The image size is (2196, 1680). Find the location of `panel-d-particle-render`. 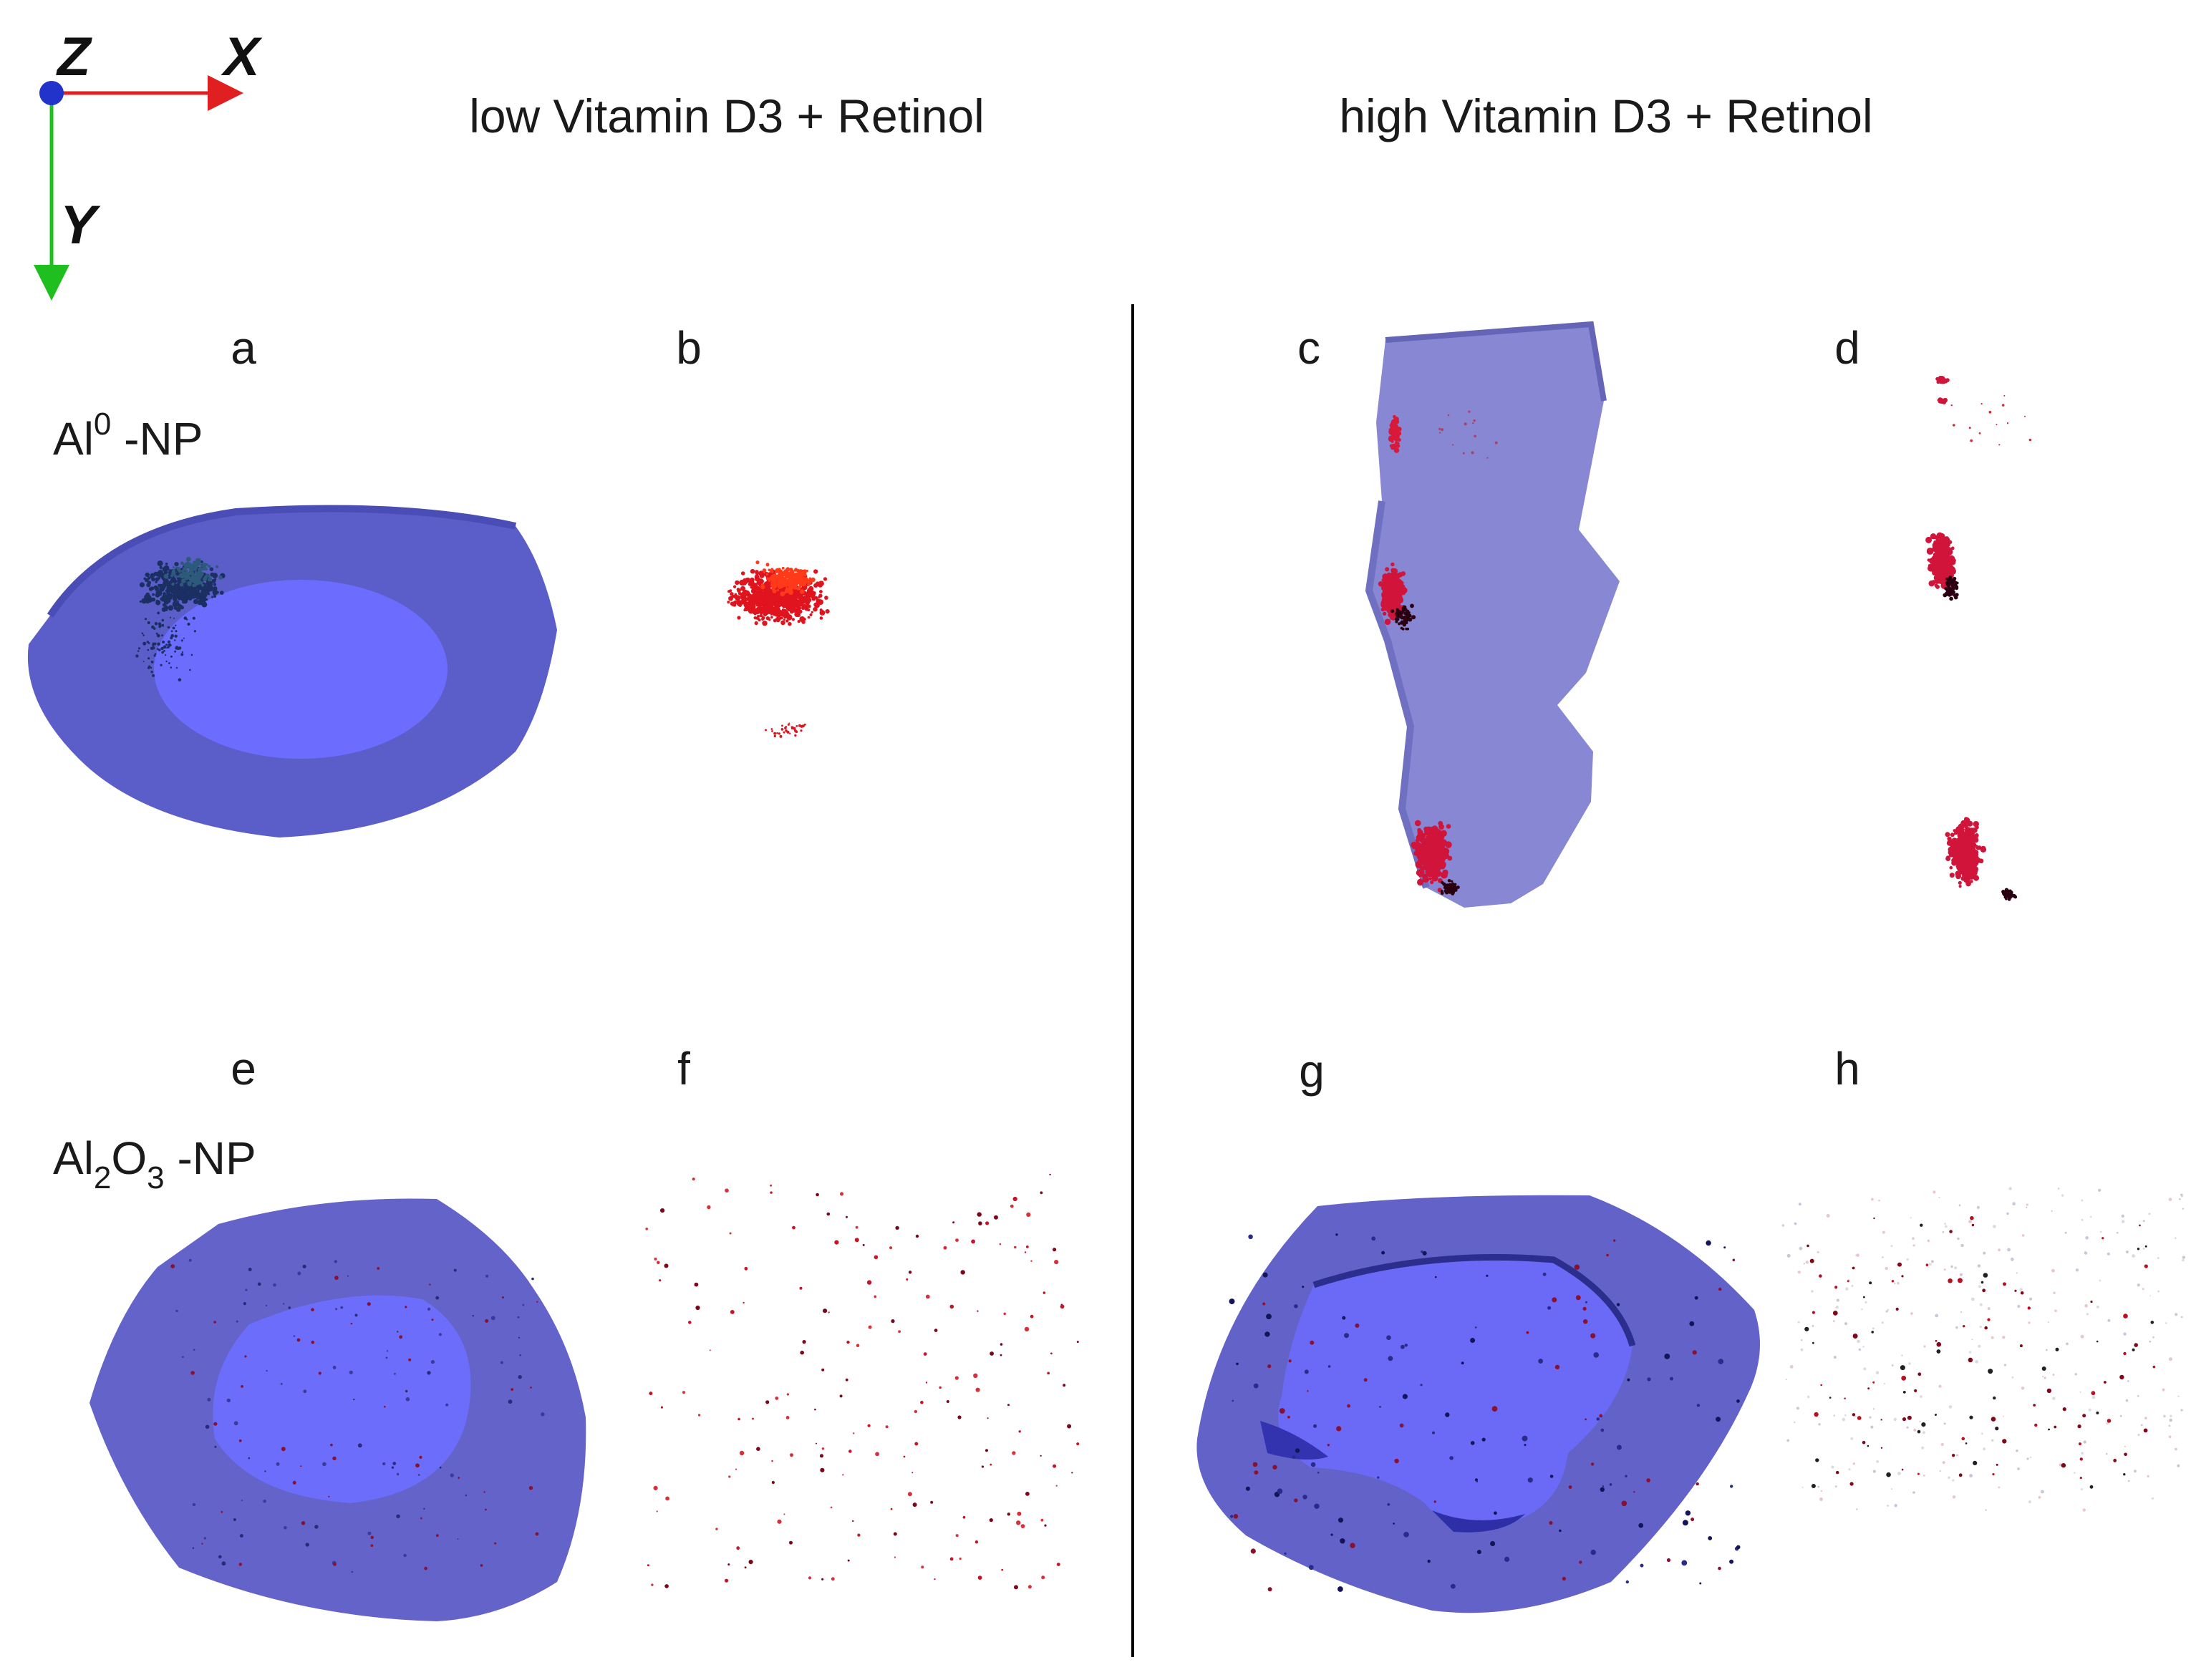

panel-d-particle-render is located at coordinates (1978, 638).